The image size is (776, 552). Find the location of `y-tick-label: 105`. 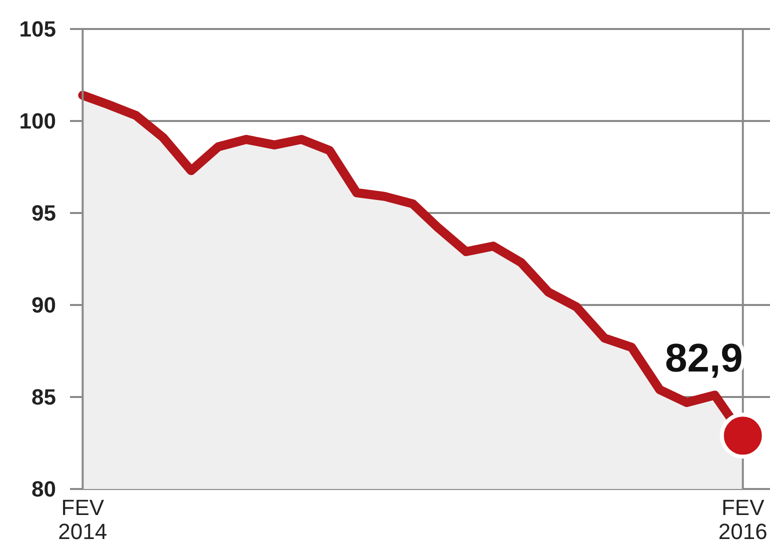

y-tick-label: 105 is located at coordinates (37, 29).